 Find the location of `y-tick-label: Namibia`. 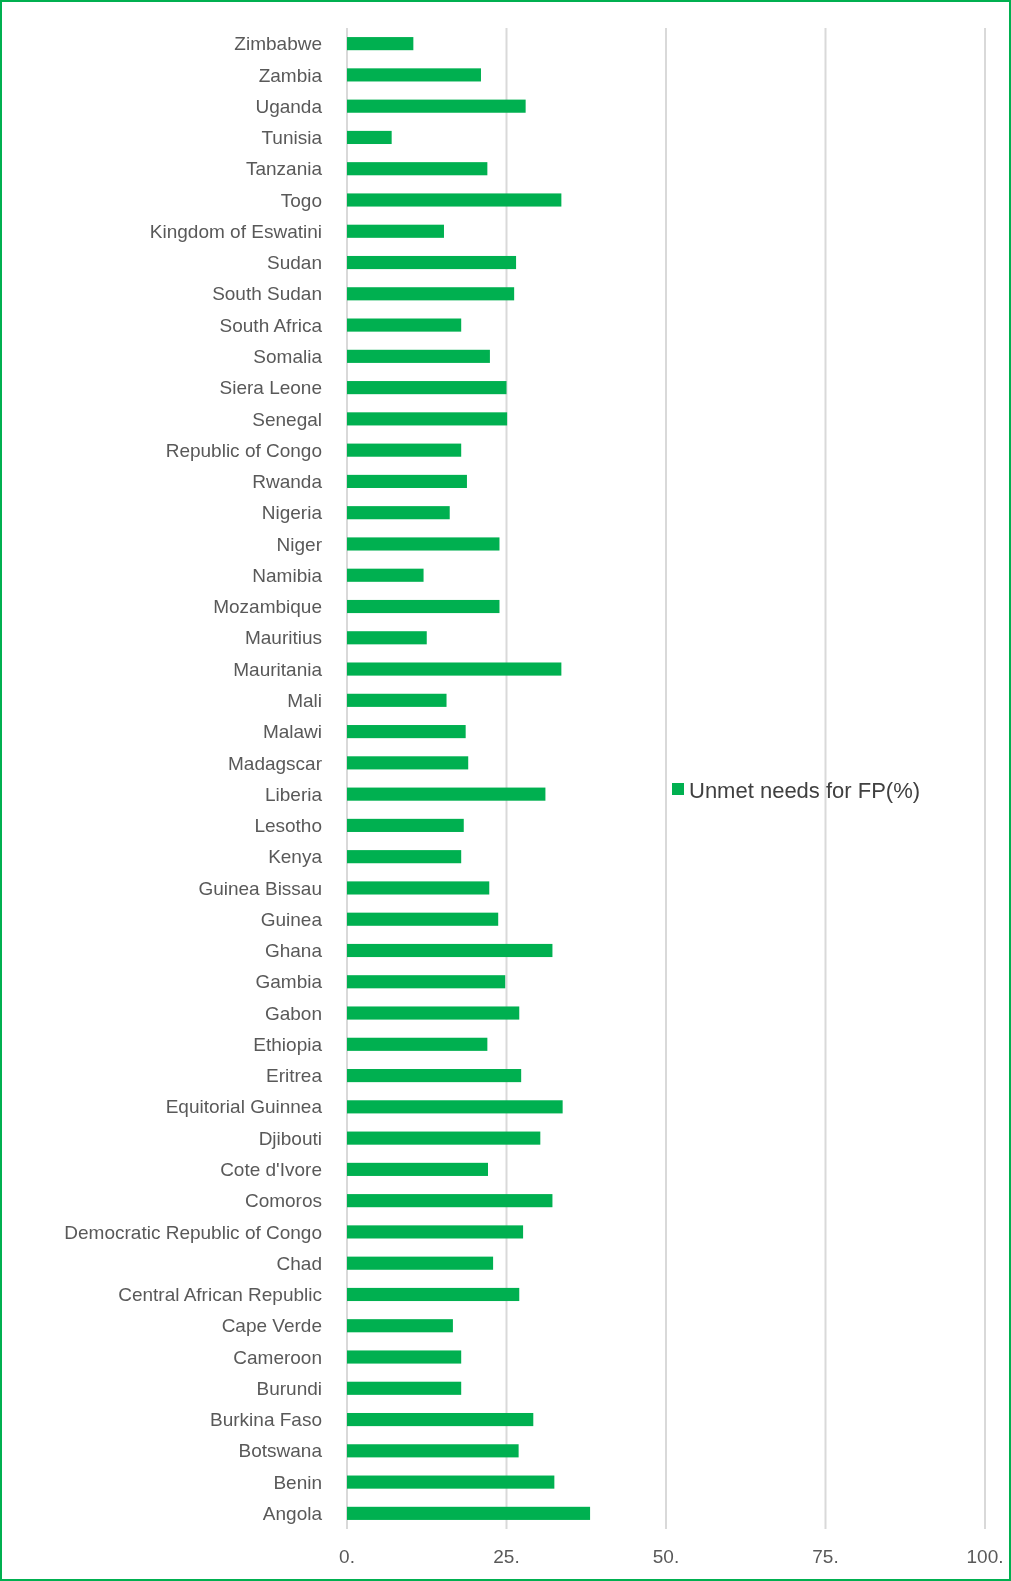

y-tick-label: Namibia is located at coordinates (287, 575).